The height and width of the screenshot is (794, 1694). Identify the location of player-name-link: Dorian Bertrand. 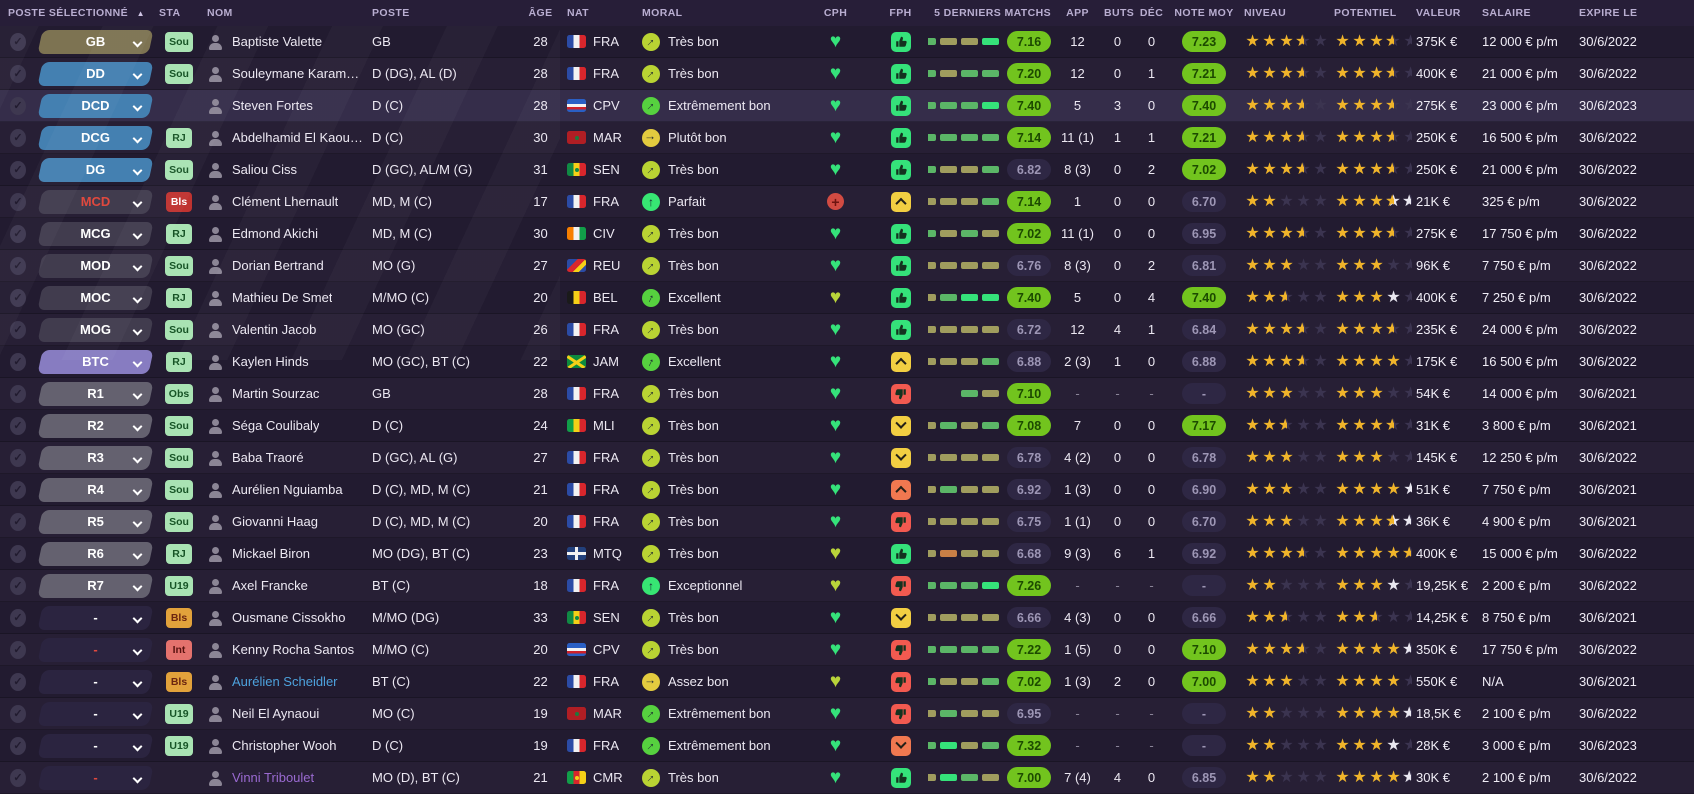
(278, 265).